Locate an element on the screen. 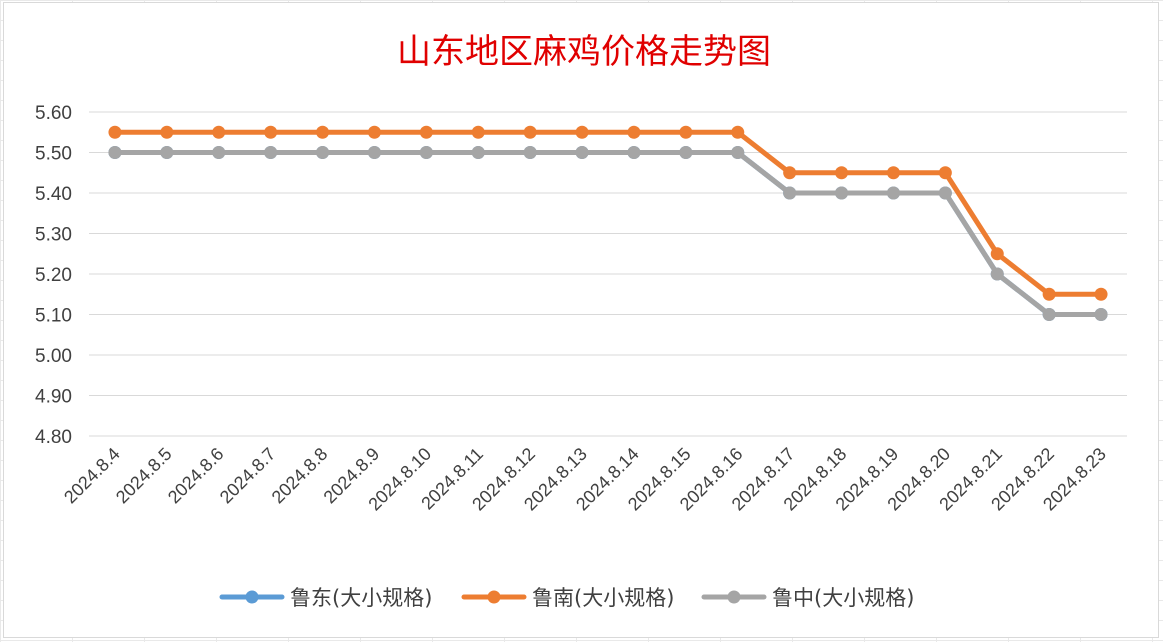 Image resolution: width=1163 pixels, height=642 pixels. y-tick-label: 5.10 is located at coordinates (53, 316).